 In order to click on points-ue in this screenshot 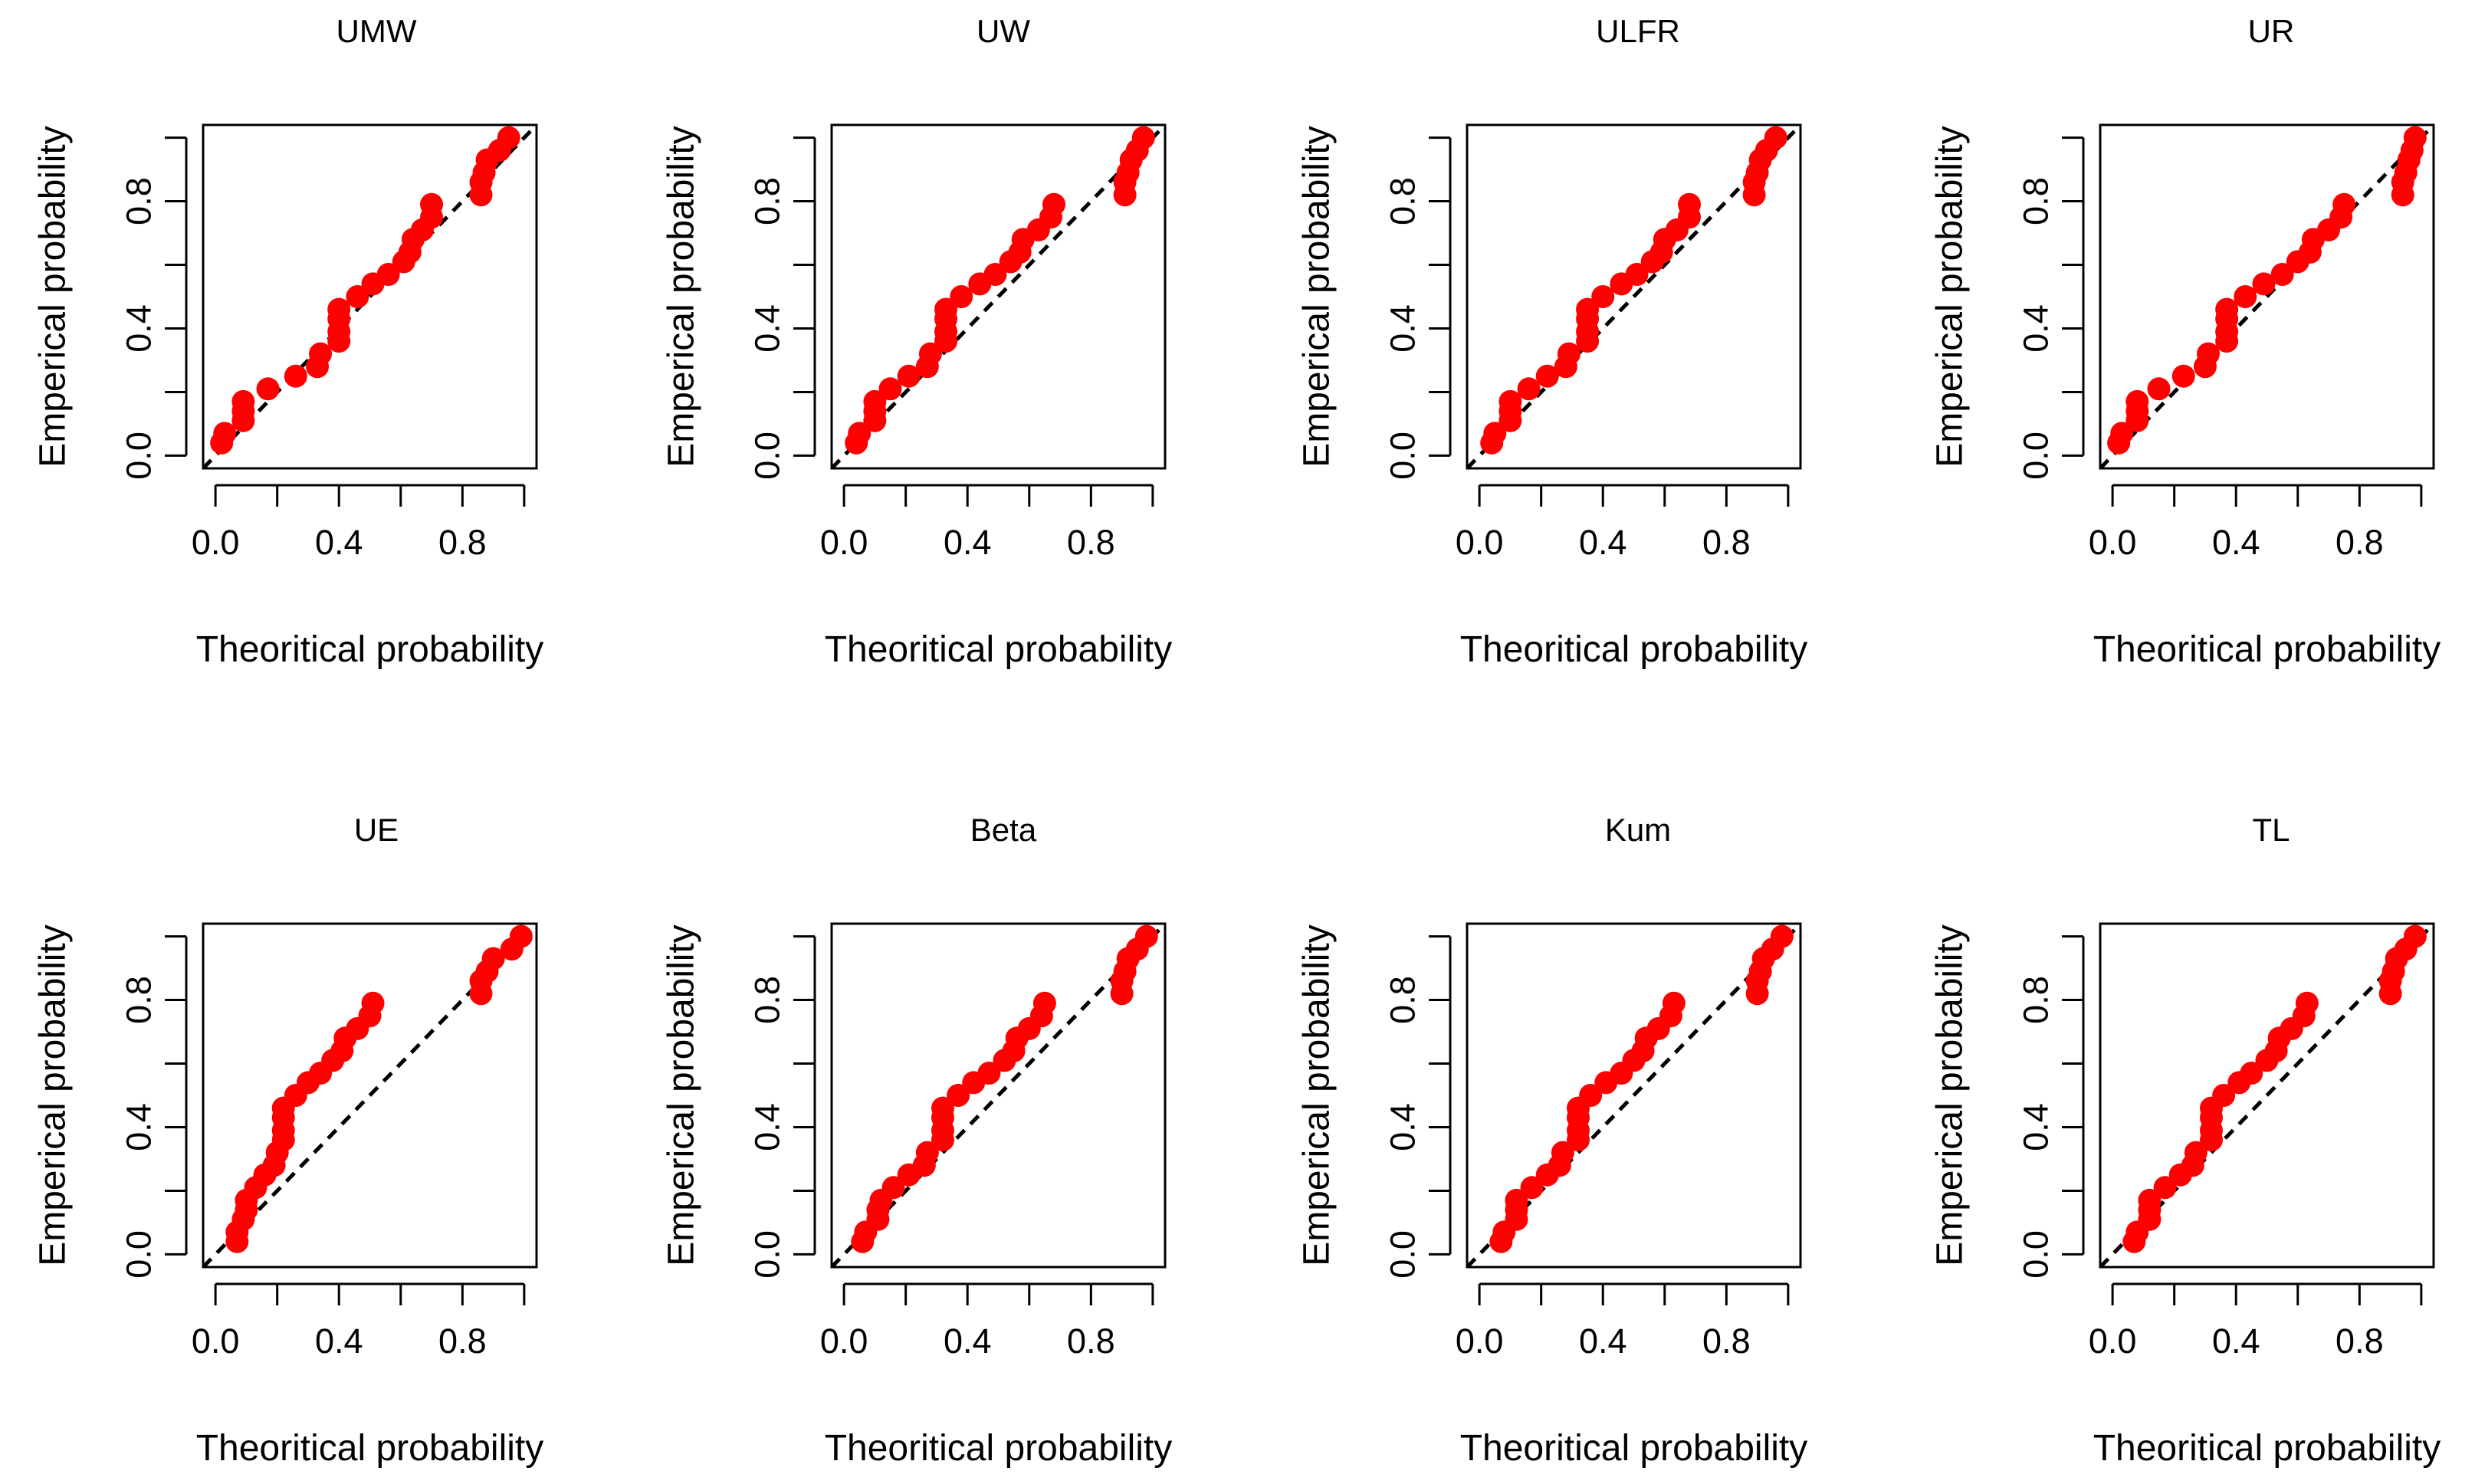, I will do `click(379, 1088)`.